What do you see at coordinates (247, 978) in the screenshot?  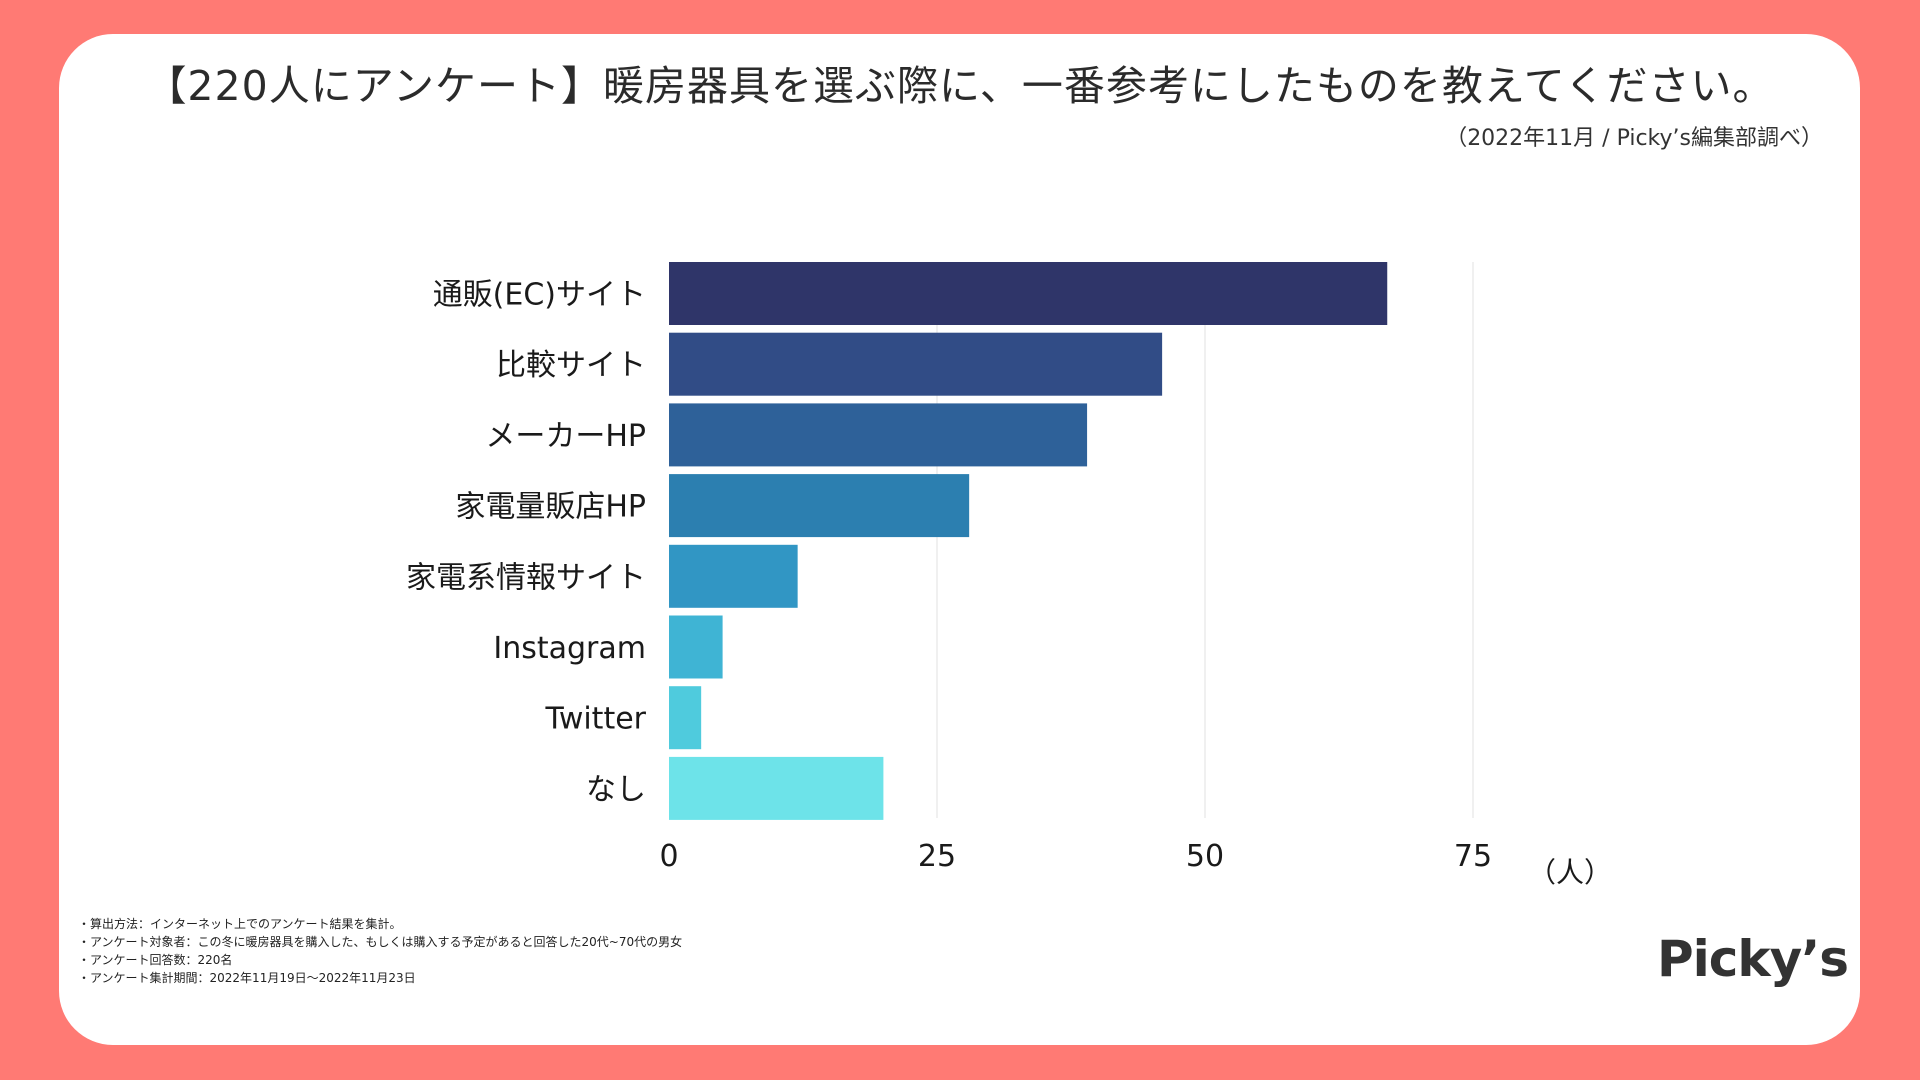 I see `note-line: ・アンケート集計期間：2022年11月19日～2022年11月23日` at bounding box center [247, 978].